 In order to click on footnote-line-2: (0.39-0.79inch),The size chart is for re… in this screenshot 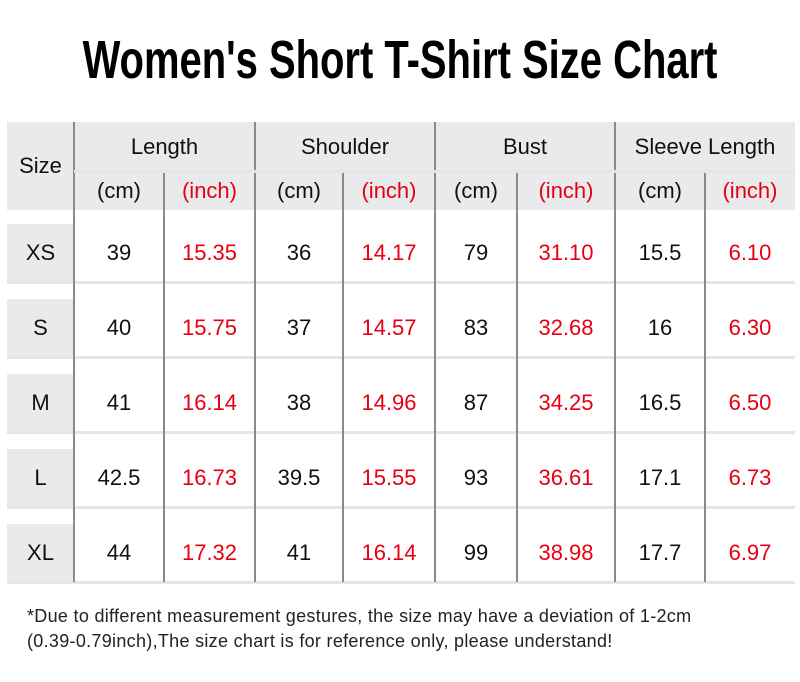, I will do `click(320, 641)`.